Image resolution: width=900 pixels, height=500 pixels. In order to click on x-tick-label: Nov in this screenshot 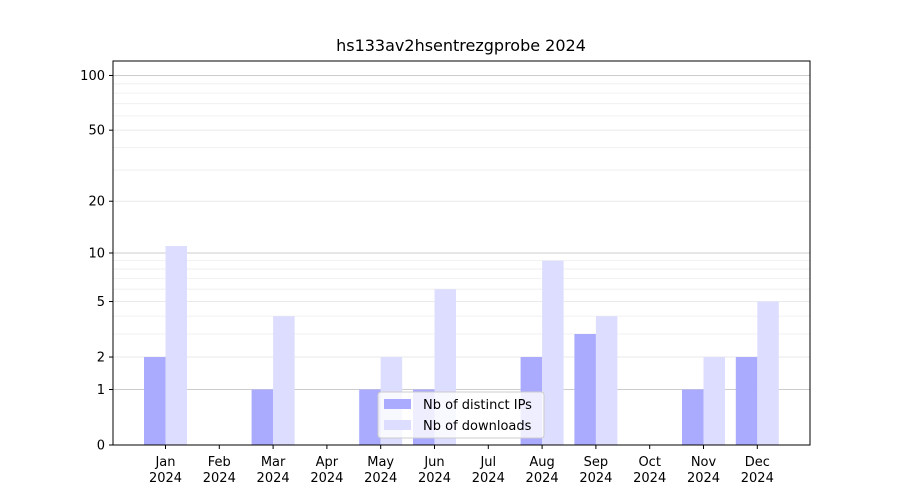, I will do `click(704, 462)`.